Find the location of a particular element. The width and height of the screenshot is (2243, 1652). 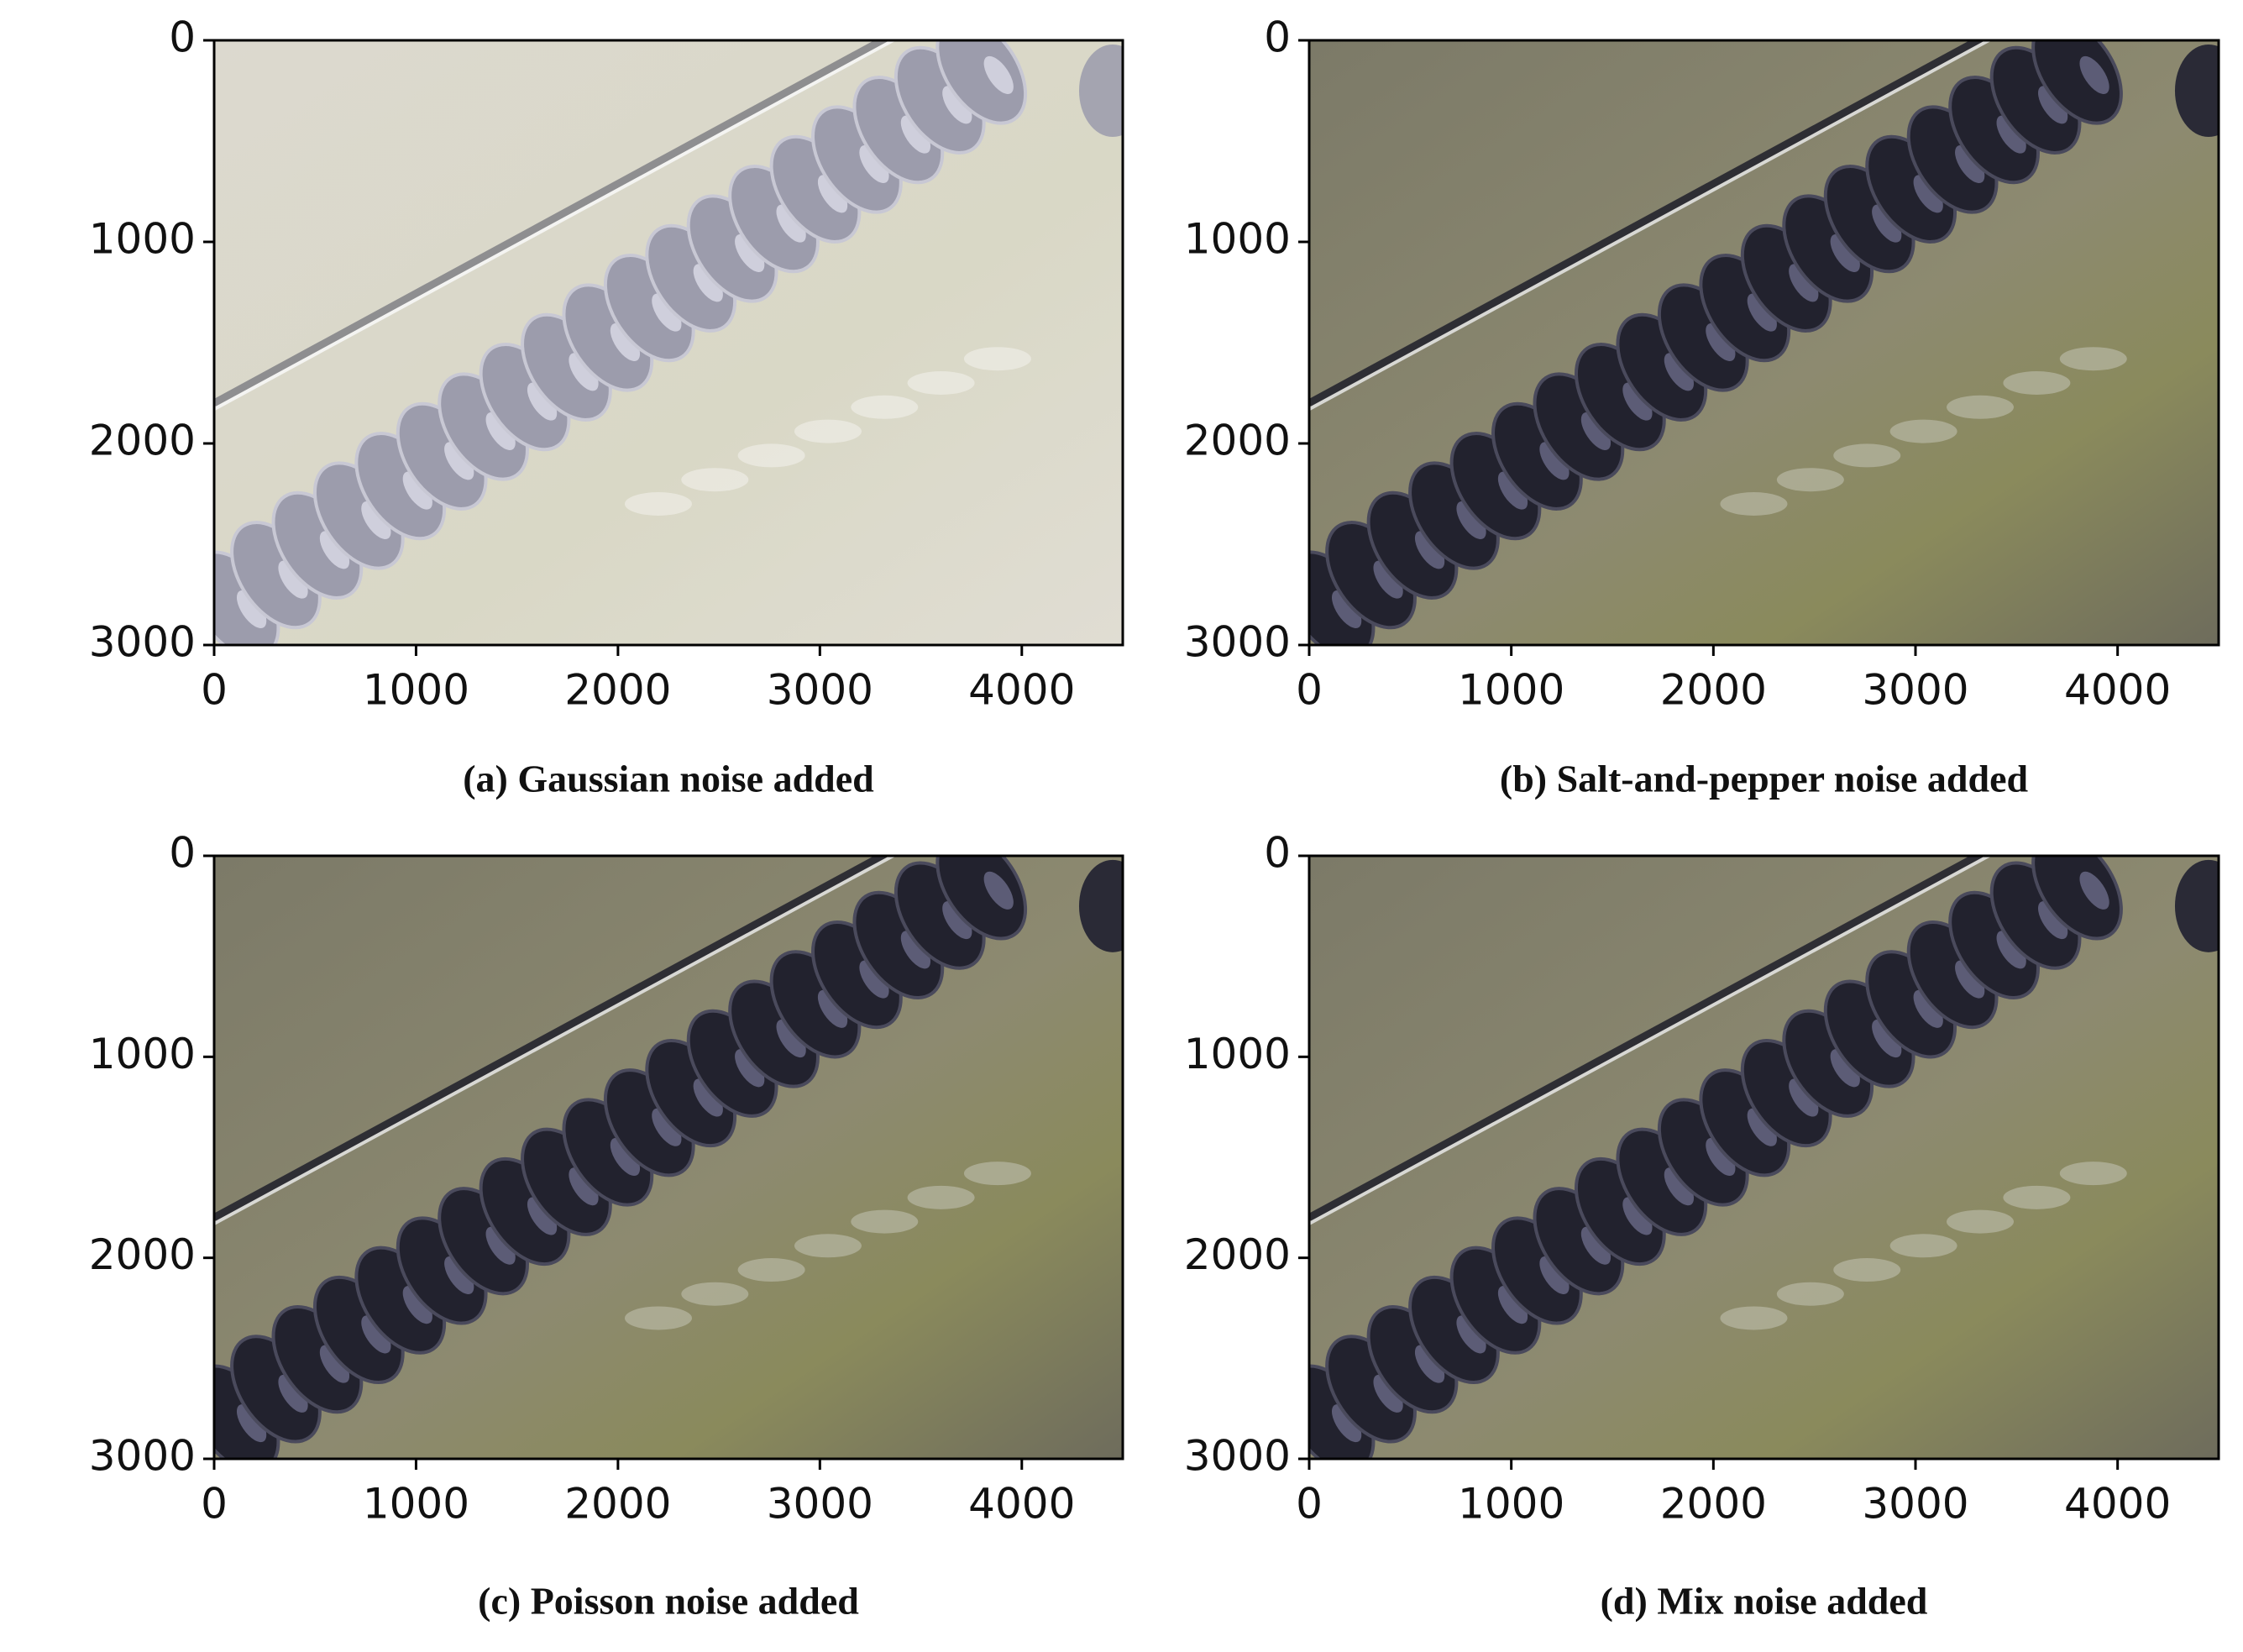

corner-fitting is located at coordinates (2196, 905).